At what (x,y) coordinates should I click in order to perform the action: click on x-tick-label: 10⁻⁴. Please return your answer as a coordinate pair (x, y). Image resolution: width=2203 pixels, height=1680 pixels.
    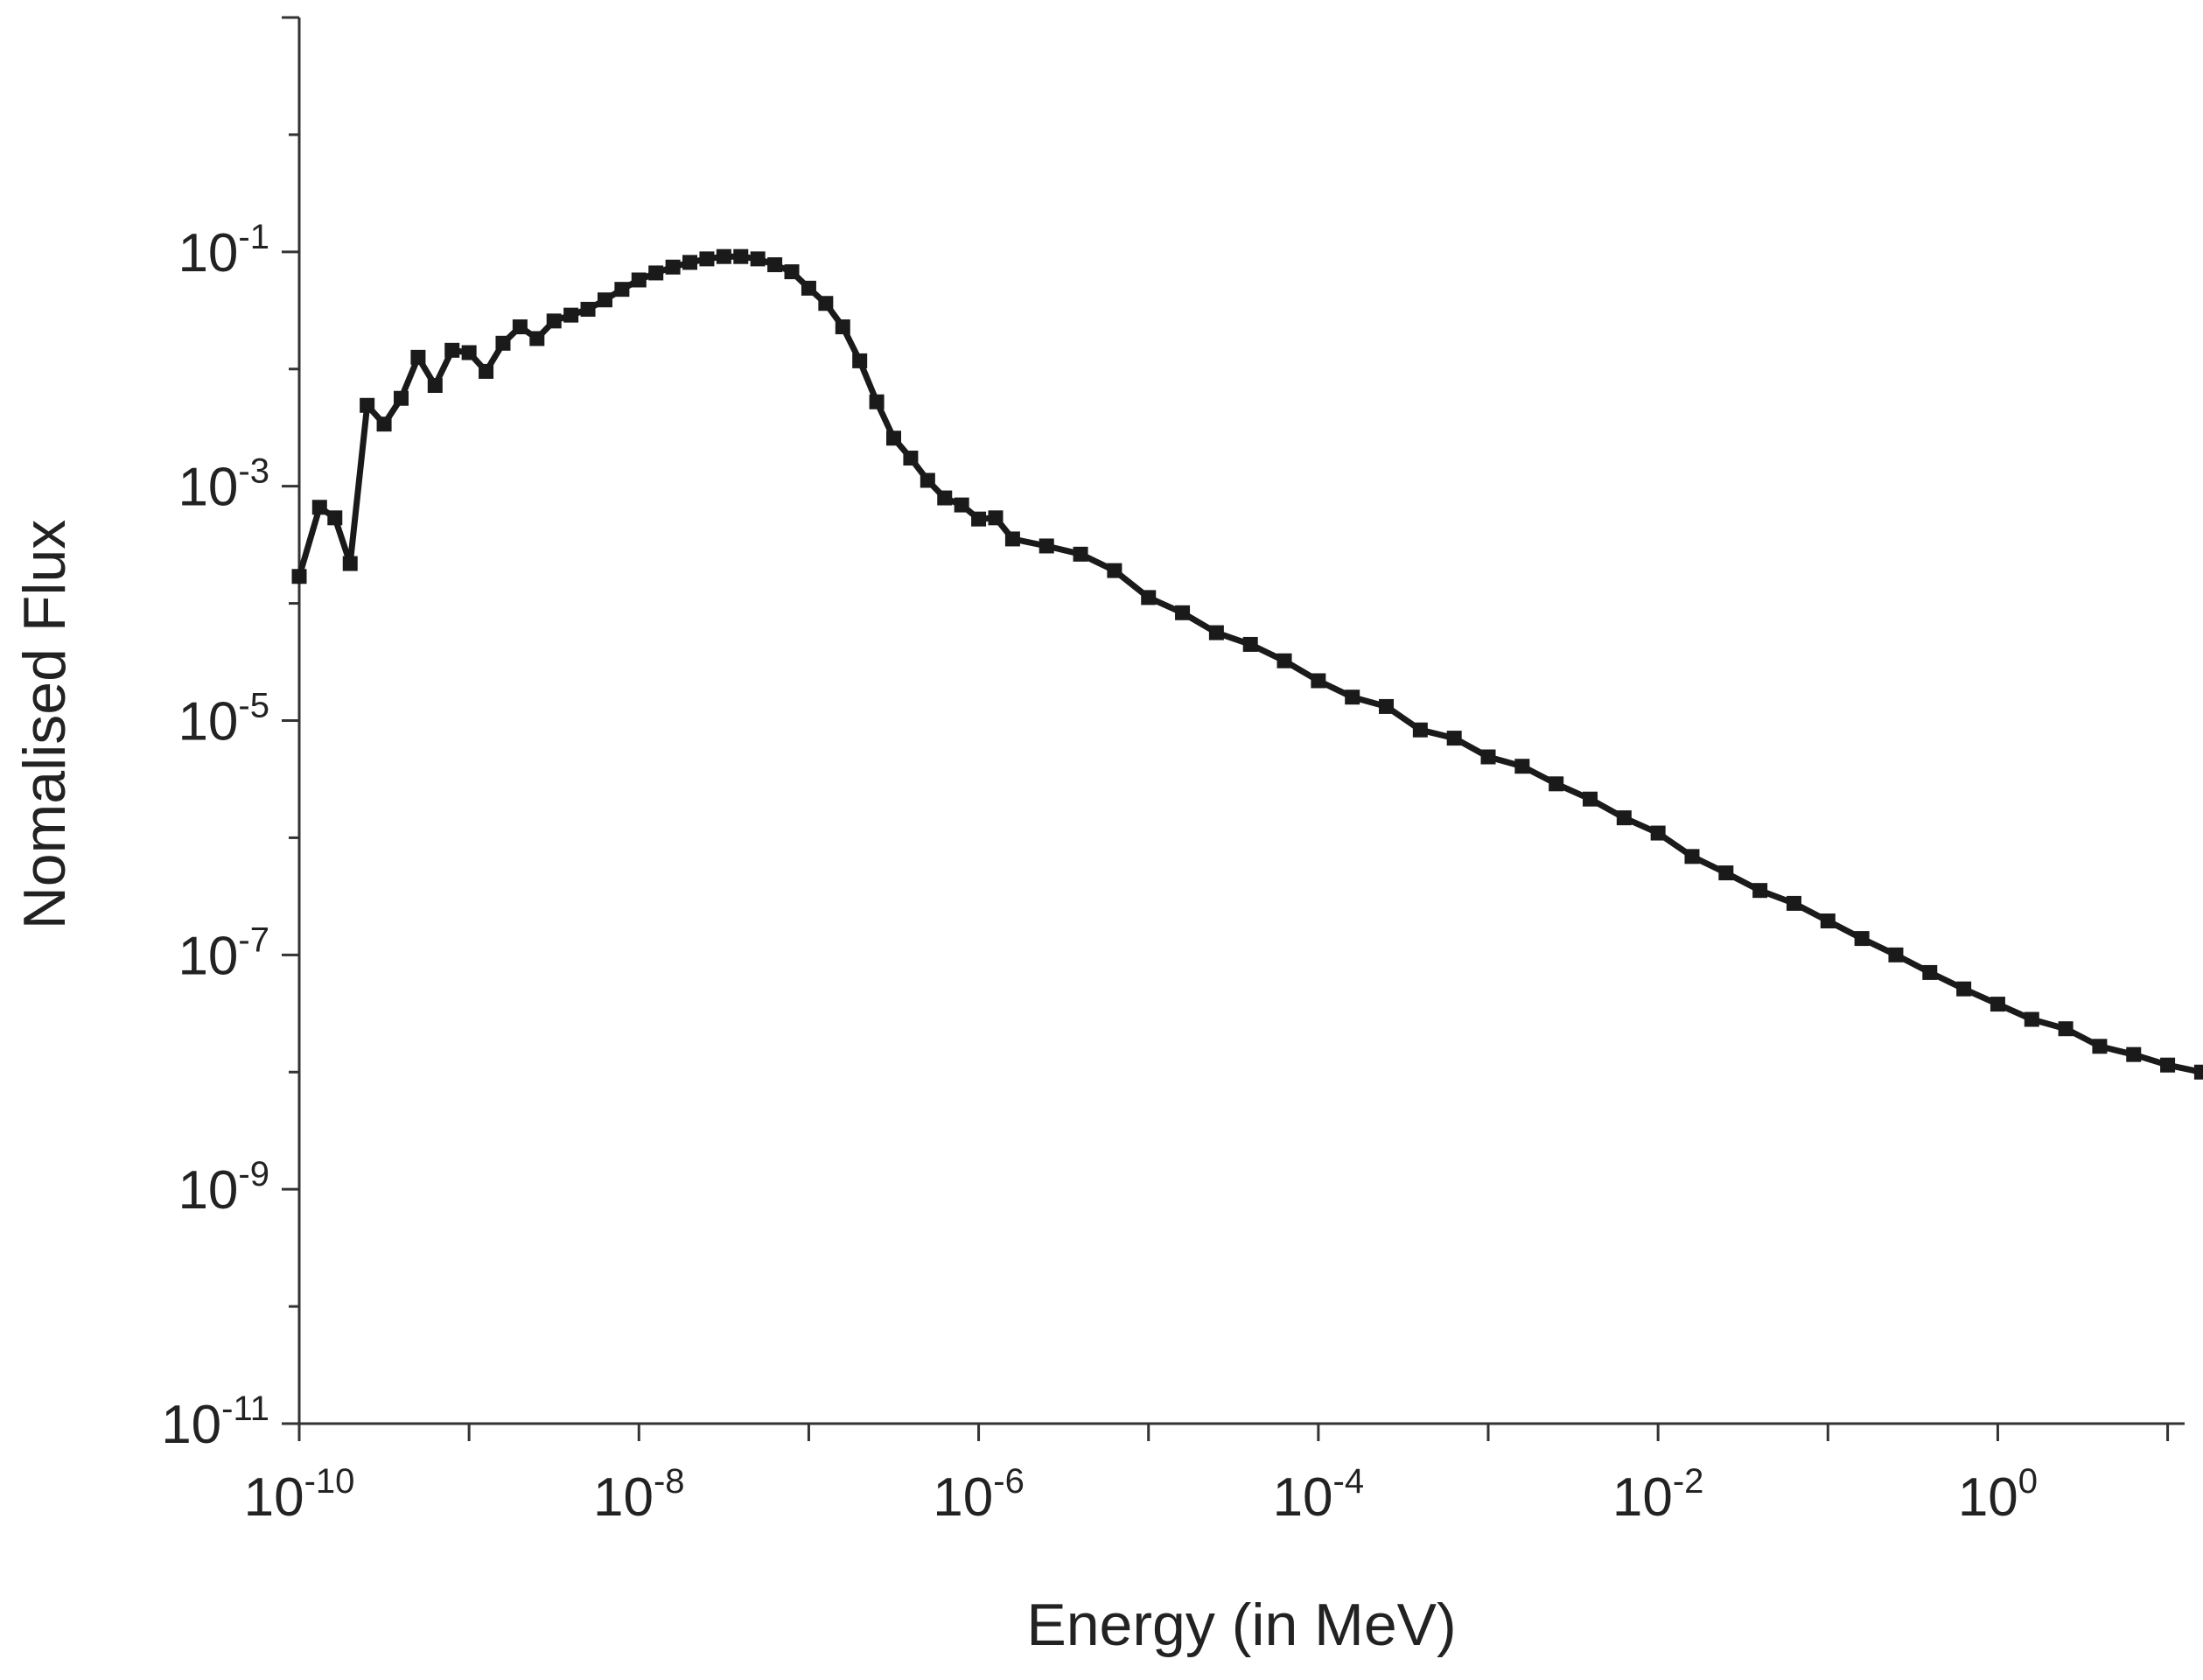
    Looking at the image, I should click on (1319, 1495).